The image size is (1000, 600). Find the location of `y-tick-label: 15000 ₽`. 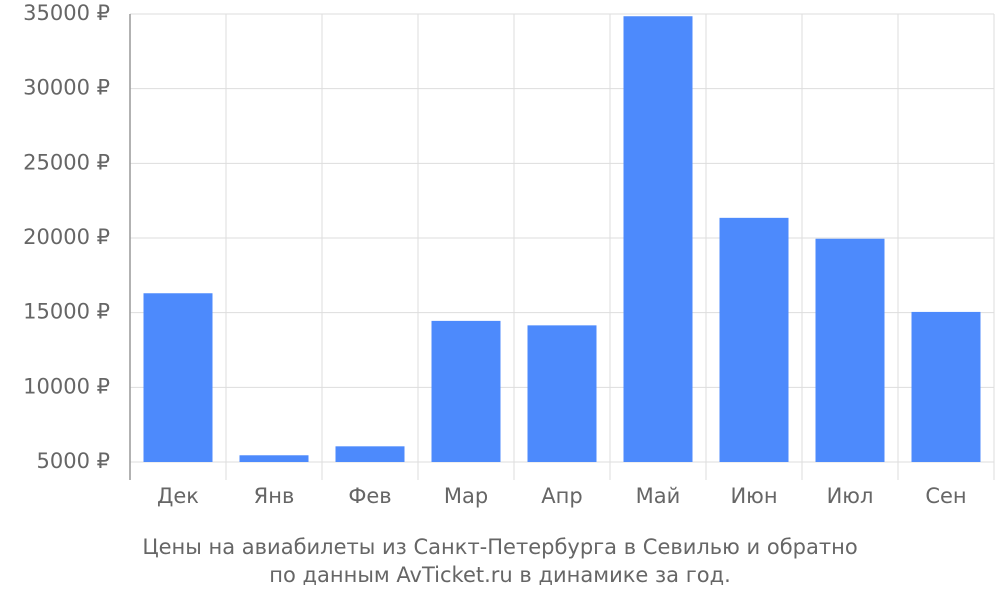

y-tick-label: 15000 ₽ is located at coordinates (66, 312).